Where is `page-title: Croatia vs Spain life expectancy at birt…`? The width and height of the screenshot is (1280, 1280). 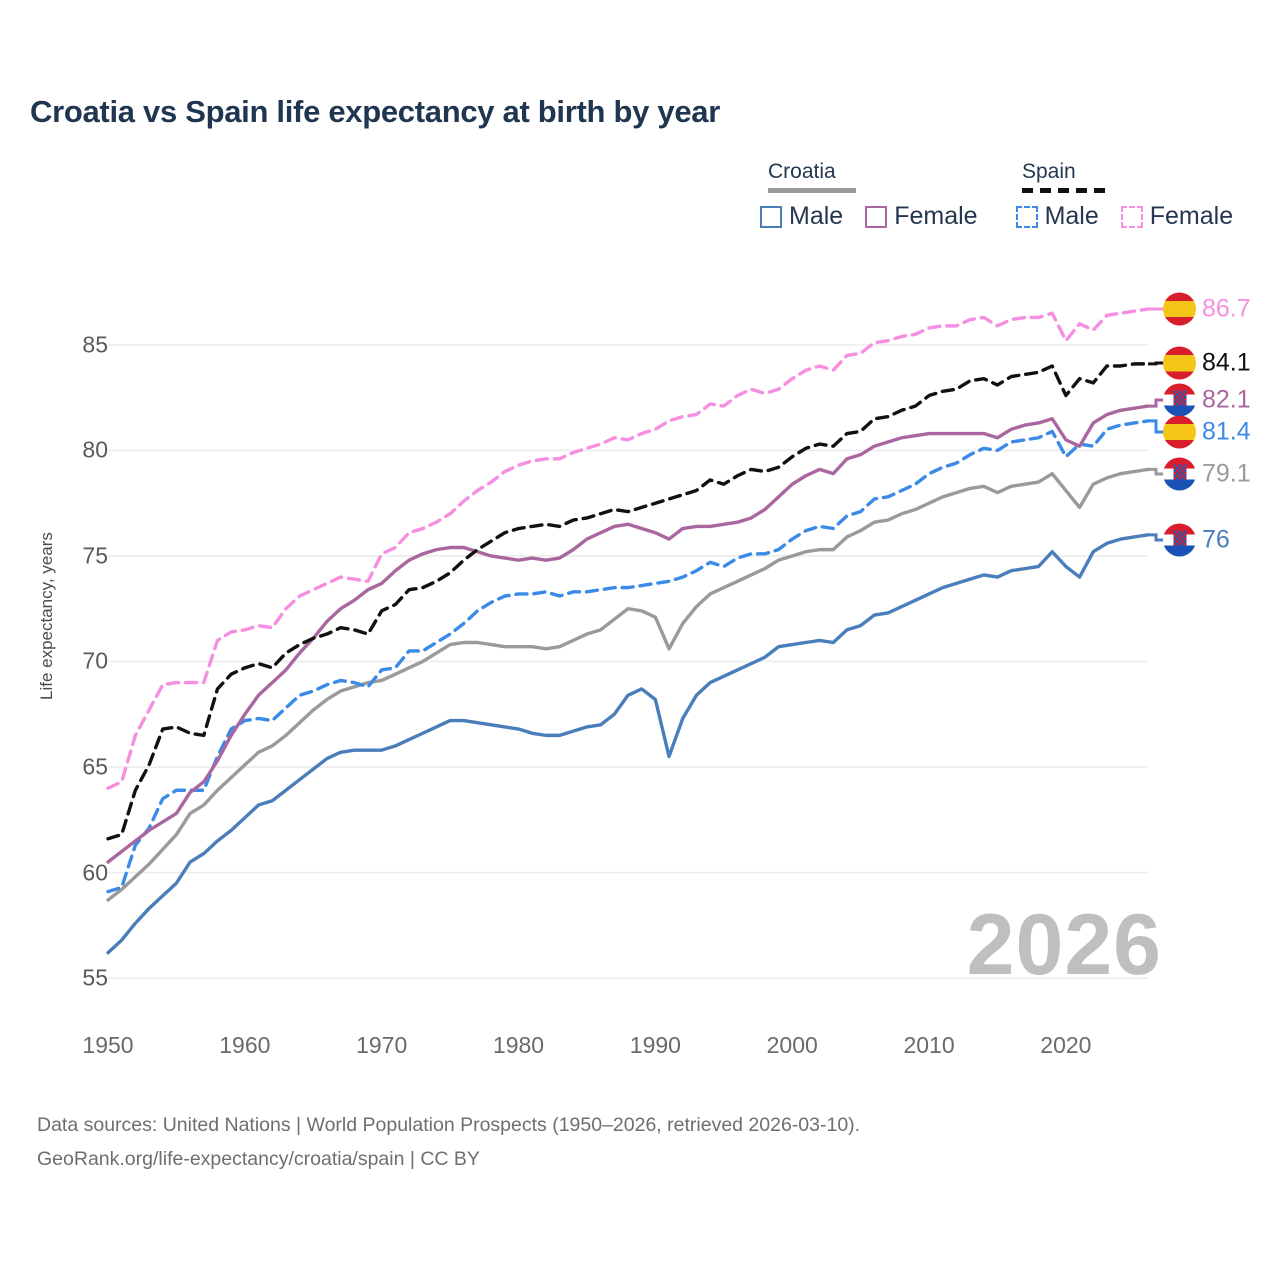
page-title: Croatia vs Spain life expectancy at birt… is located at coordinates (375, 111).